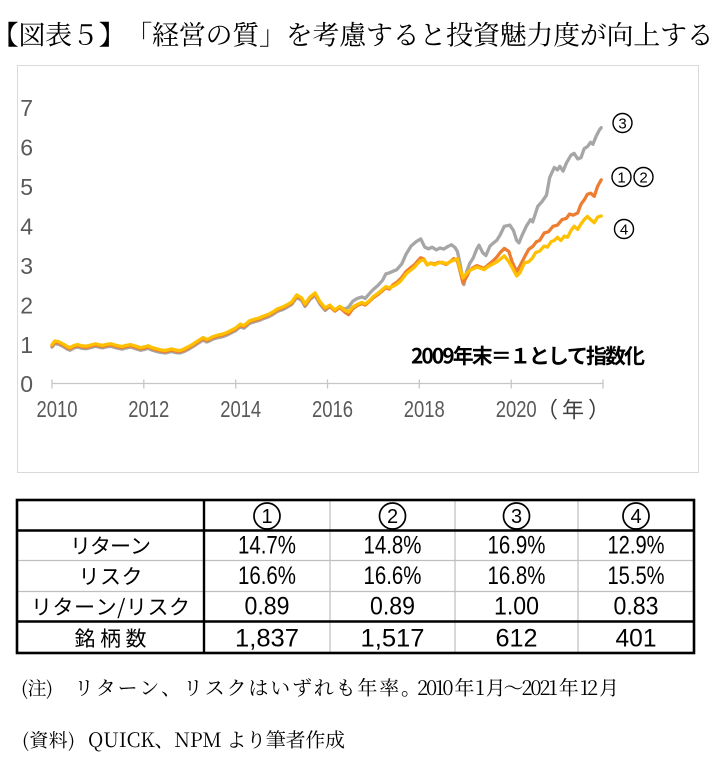 The image size is (720, 768). Describe the element at coordinates (517, 639) in the screenshot. I see `svg-text: 612` at that location.